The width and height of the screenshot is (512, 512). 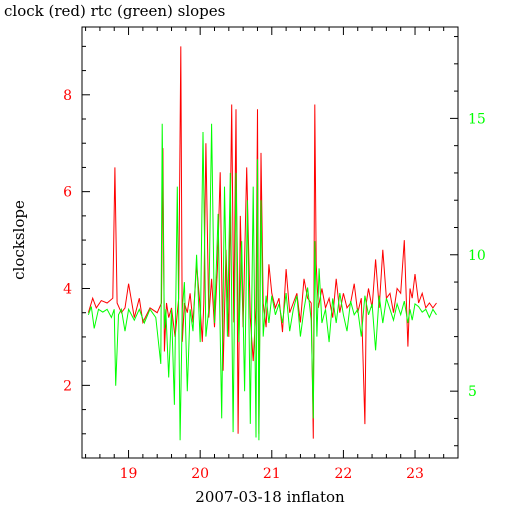 What do you see at coordinates (67, 193) in the screenshot?
I see `y-tick-label-left: 6` at bounding box center [67, 193].